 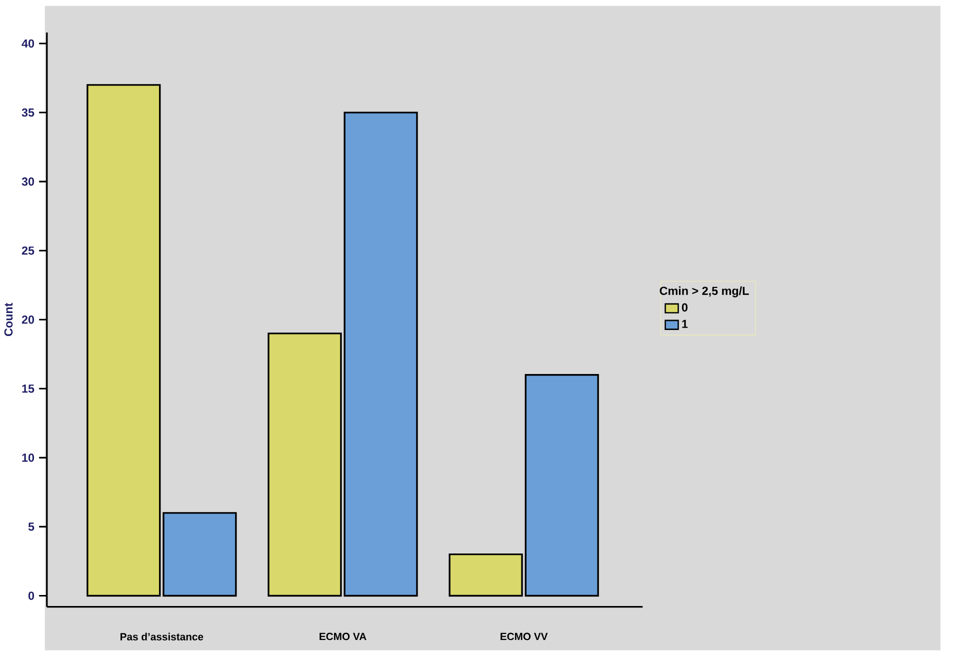 I want to click on legend-title: Cmin > 2,5 mg/L, so click(x=704, y=292).